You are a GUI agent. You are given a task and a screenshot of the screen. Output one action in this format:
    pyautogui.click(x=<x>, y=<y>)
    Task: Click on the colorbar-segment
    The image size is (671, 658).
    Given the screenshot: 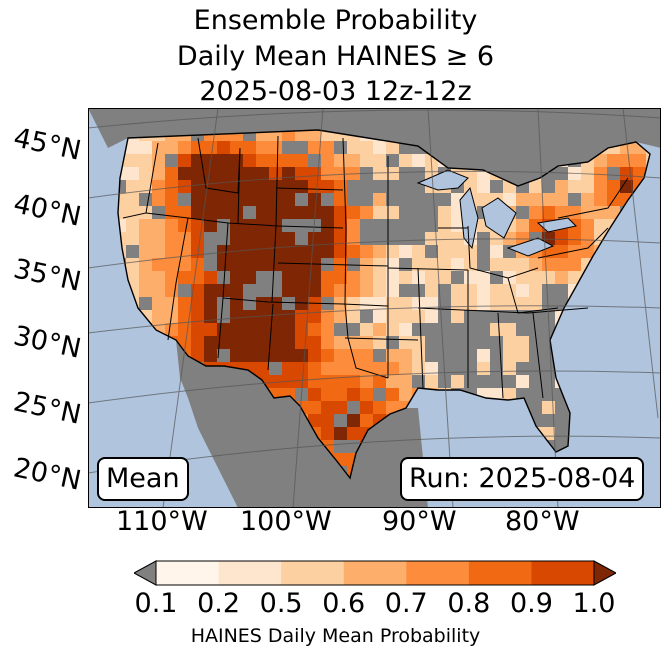 What is the action you would take?
    pyautogui.click(x=313, y=573)
    